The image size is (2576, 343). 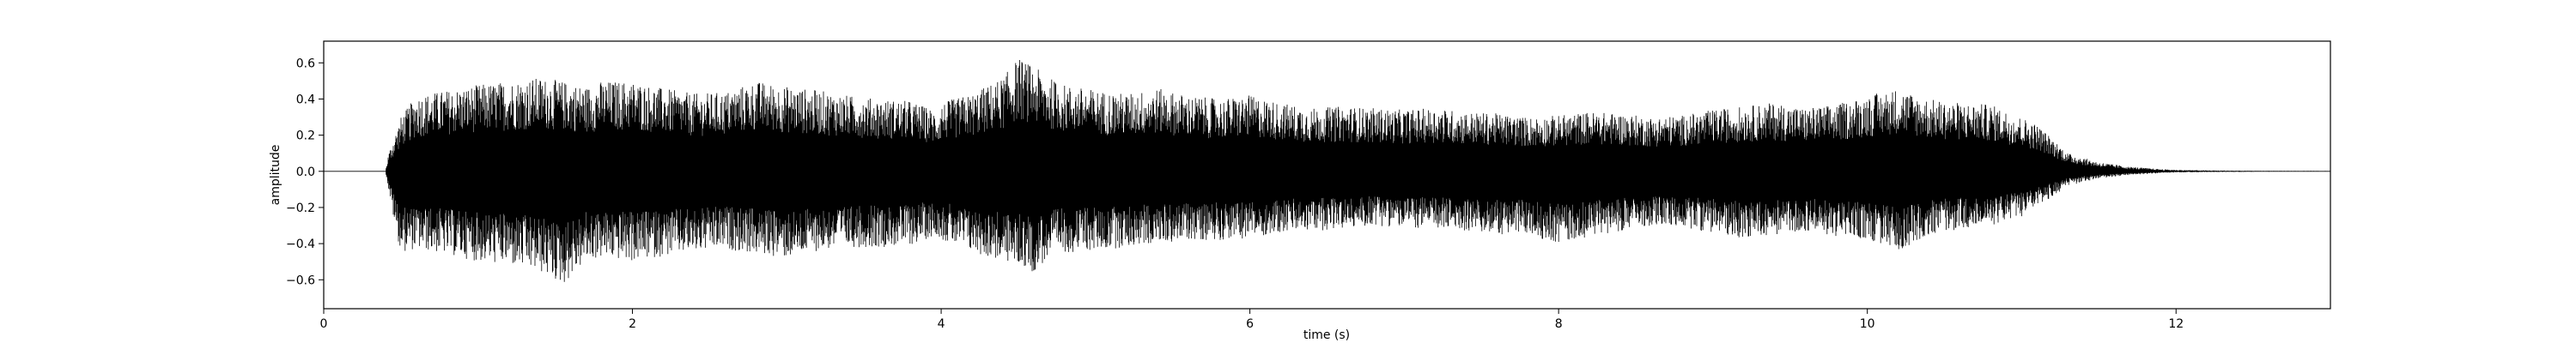 I want to click on y-tick-label: 0.6, so click(x=305, y=63).